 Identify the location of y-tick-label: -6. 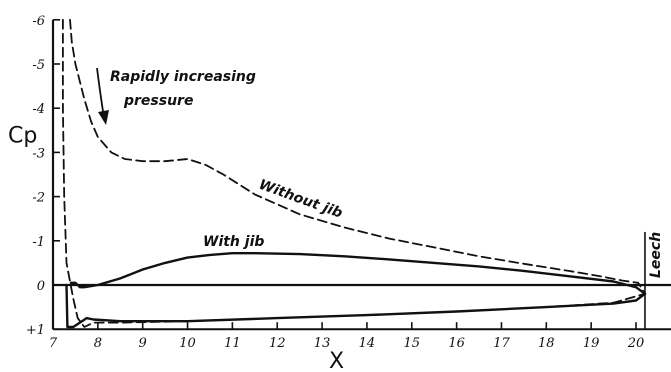
(38, 21).